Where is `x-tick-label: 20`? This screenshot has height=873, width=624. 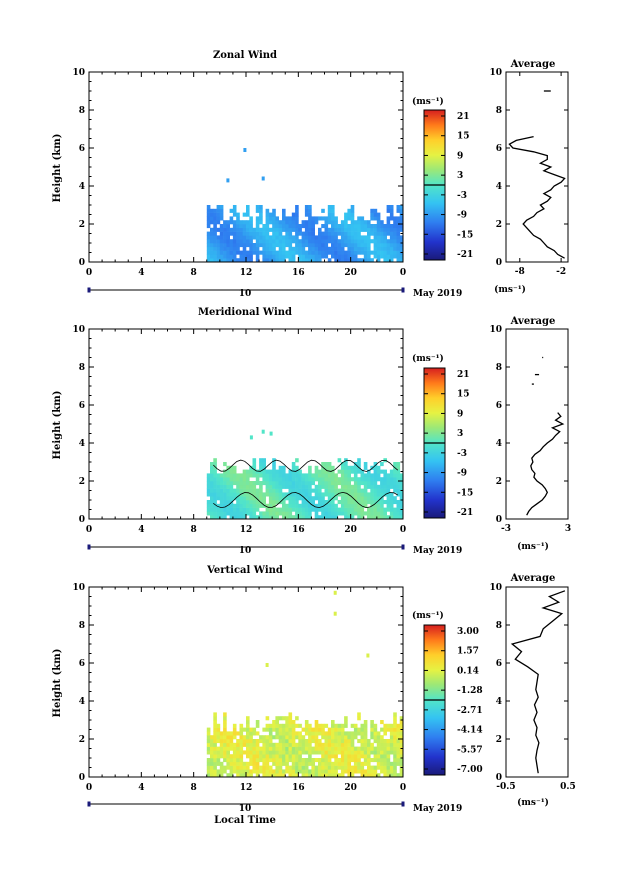 x-tick-label: 20 is located at coordinates (350, 273).